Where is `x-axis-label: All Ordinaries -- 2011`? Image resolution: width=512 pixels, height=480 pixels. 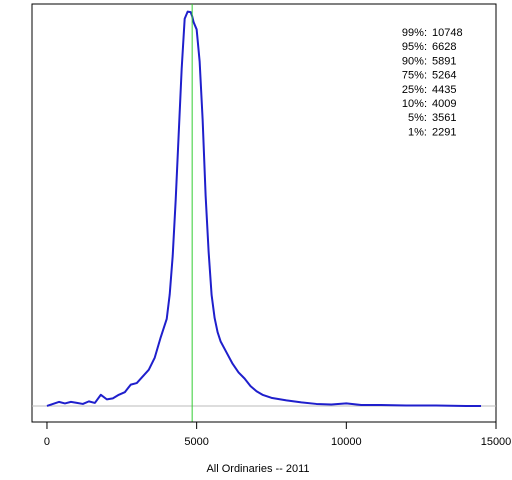 x-axis-label: All Ordinaries -- 2011 is located at coordinates (257, 469).